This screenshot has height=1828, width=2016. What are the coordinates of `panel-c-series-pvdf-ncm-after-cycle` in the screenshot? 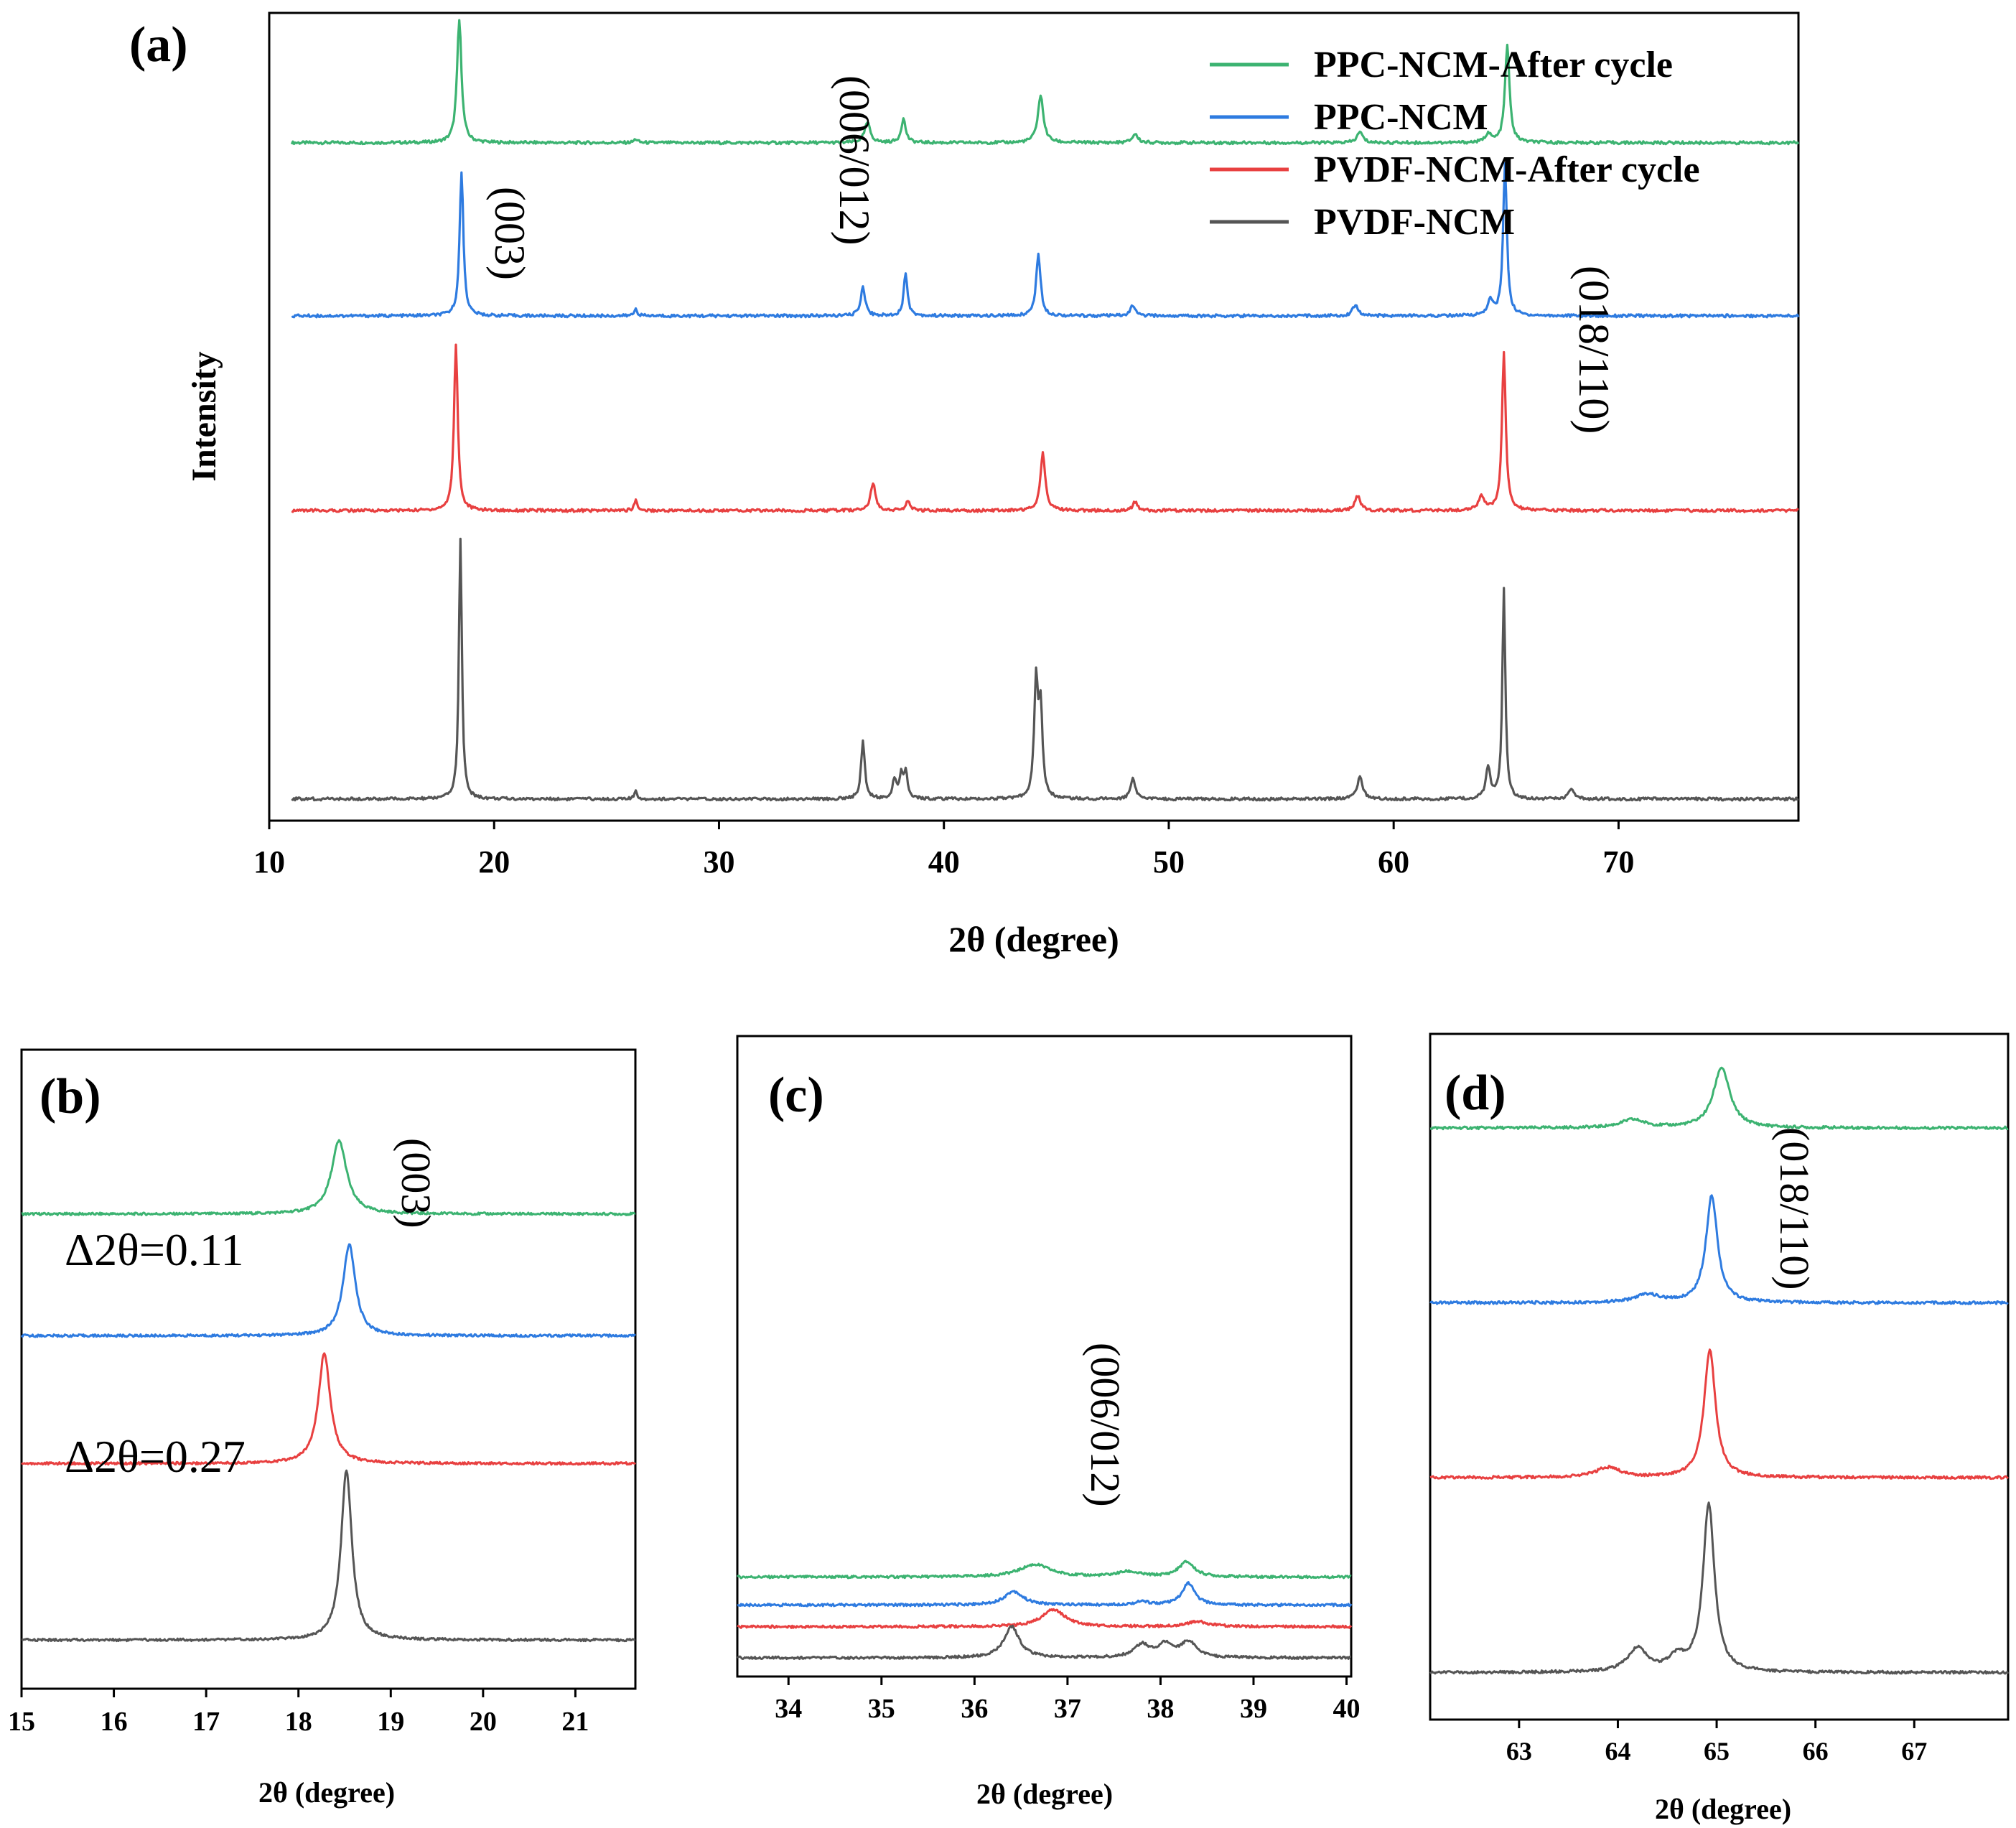 It's located at (1045, 1619).